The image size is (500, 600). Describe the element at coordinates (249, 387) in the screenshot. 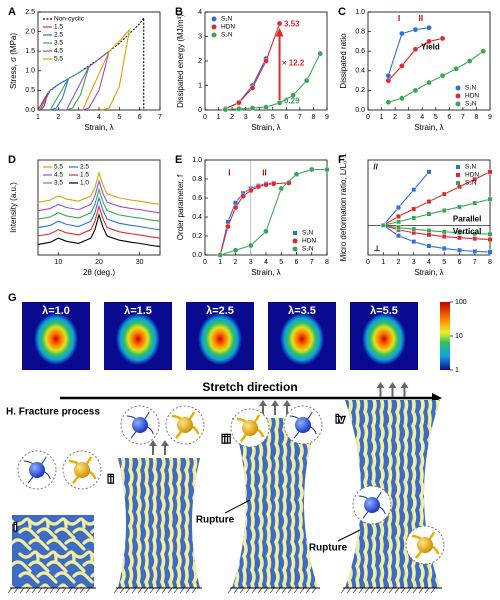

I see `caption: Stretch direction` at that location.